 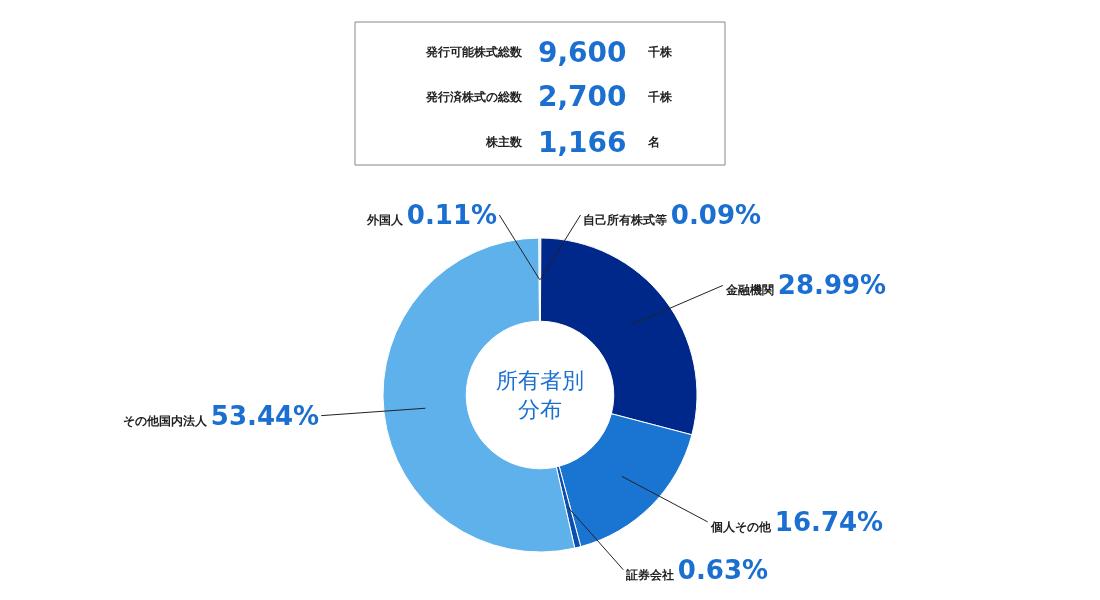 I want to click on text: 発行可能株式総数, so click(x=474, y=52).